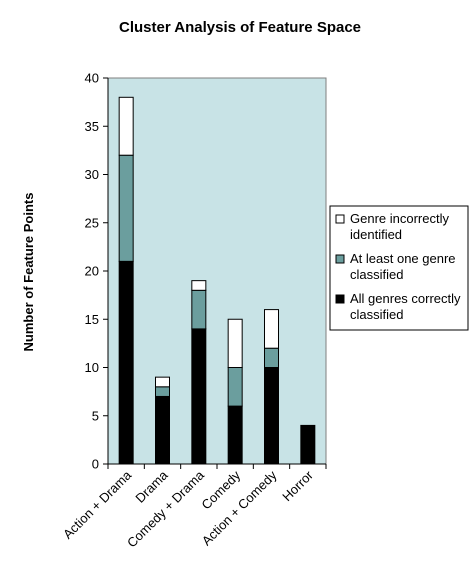 This screenshot has height=581, width=474. I want to click on y-tick-label: 0, so click(95, 464).